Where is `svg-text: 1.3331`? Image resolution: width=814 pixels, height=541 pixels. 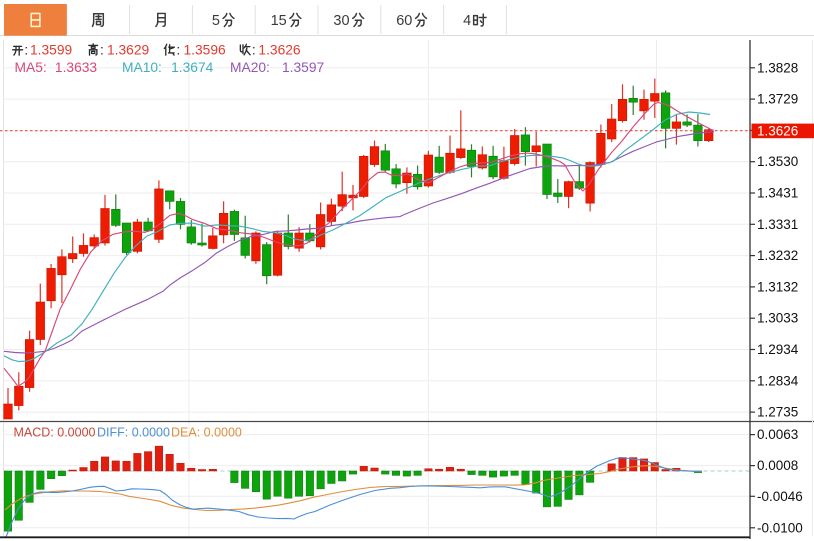
svg-text: 1.3331 is located at coordinates (777, 224).